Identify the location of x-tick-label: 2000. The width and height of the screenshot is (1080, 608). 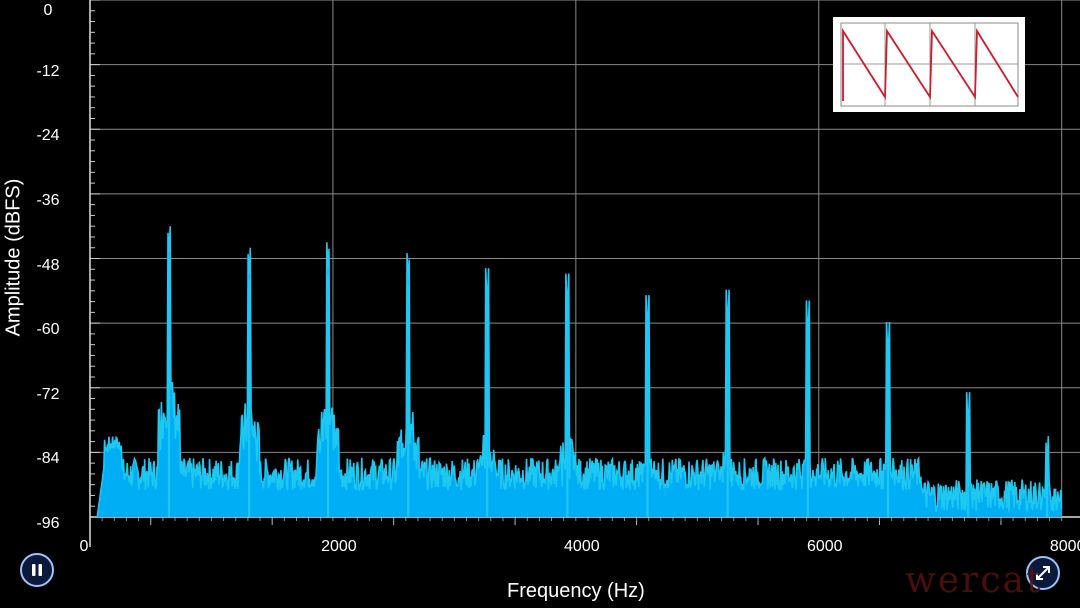
(339, 546).